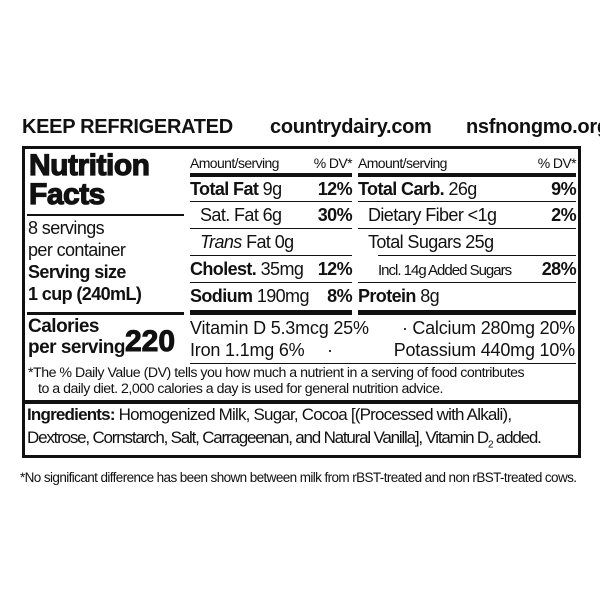 The height and width of the screenshot is (600, 600). I want to click on nutrient-amount: <1g, so click(482, 215).